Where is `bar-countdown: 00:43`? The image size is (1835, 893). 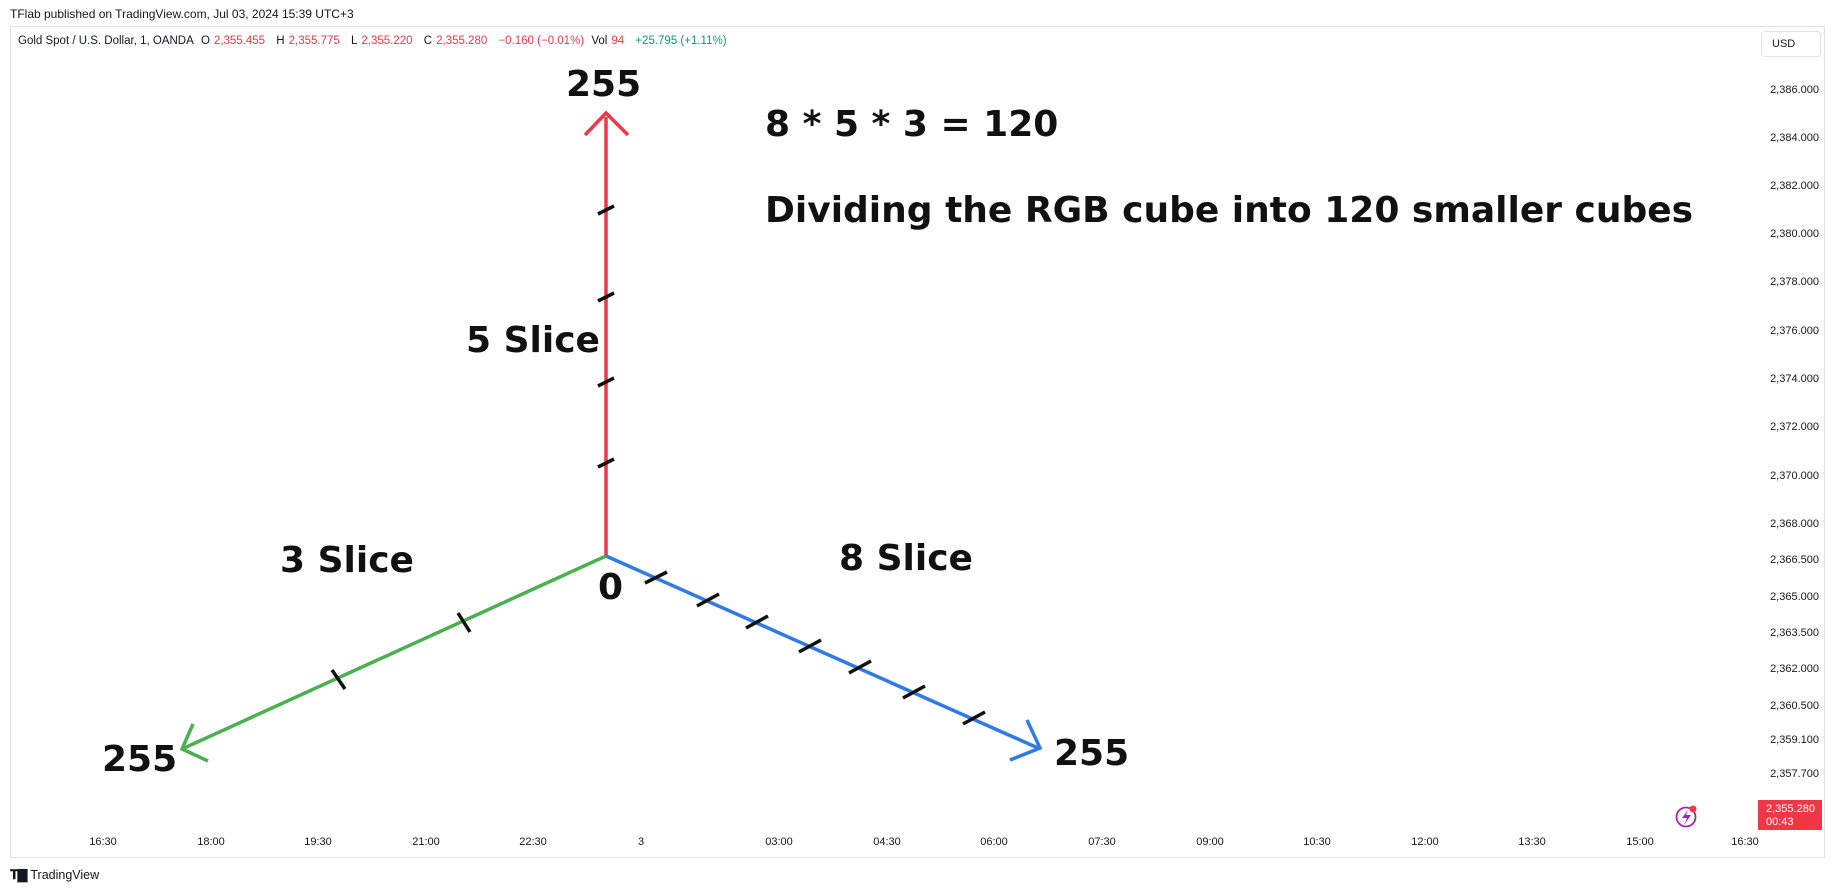
bar-countdown: 00:43 is located at coordinates (1780, 822).